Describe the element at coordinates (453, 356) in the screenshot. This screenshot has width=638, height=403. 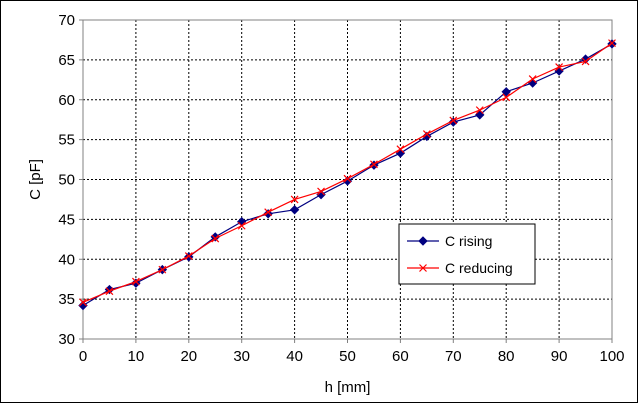
I see `x-tick-label: 70` at that location.